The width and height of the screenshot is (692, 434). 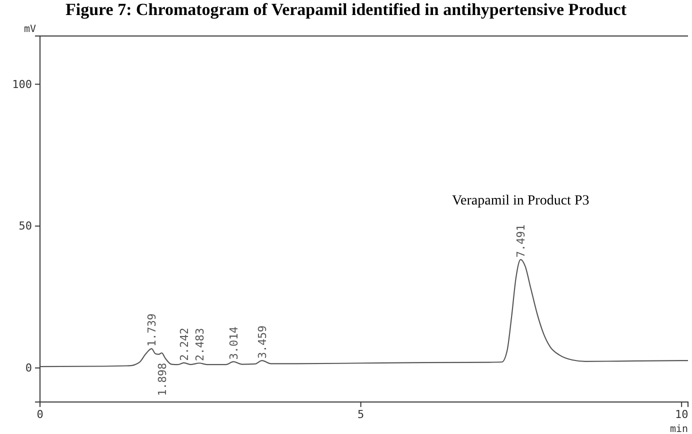 What do you see at coordinates (162, 379) in the screenshot?
I see `annotation: 1.898` at bounding box center [162, 379].